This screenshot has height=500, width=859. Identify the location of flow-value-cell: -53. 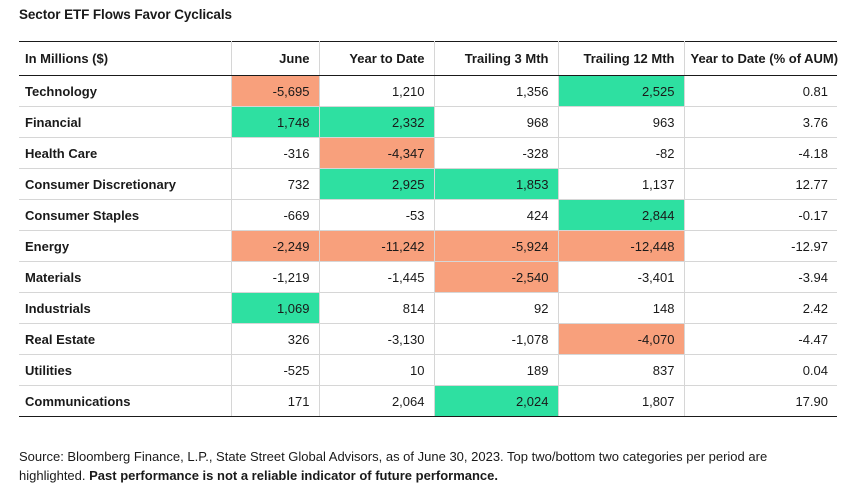
(376, 215).